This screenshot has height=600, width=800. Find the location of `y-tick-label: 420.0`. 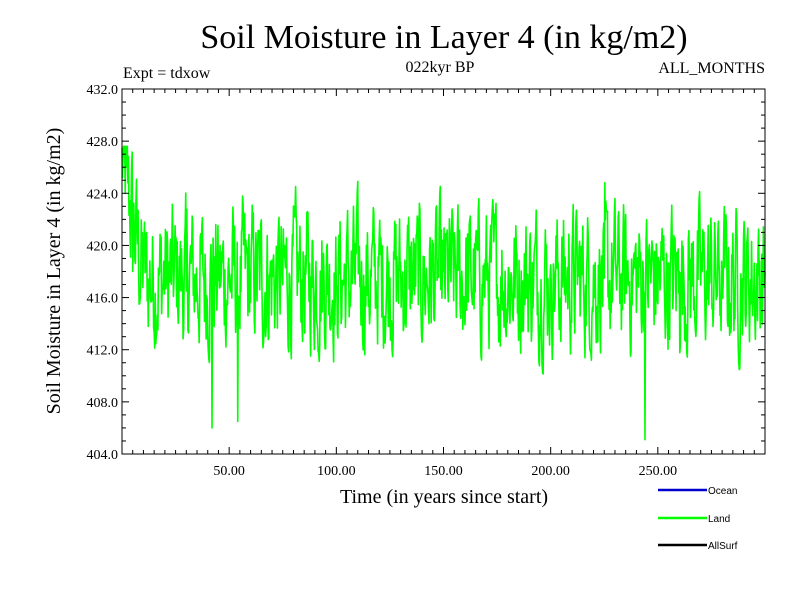

y-tick-label: 420.0 is located at coordinates (103, 246).